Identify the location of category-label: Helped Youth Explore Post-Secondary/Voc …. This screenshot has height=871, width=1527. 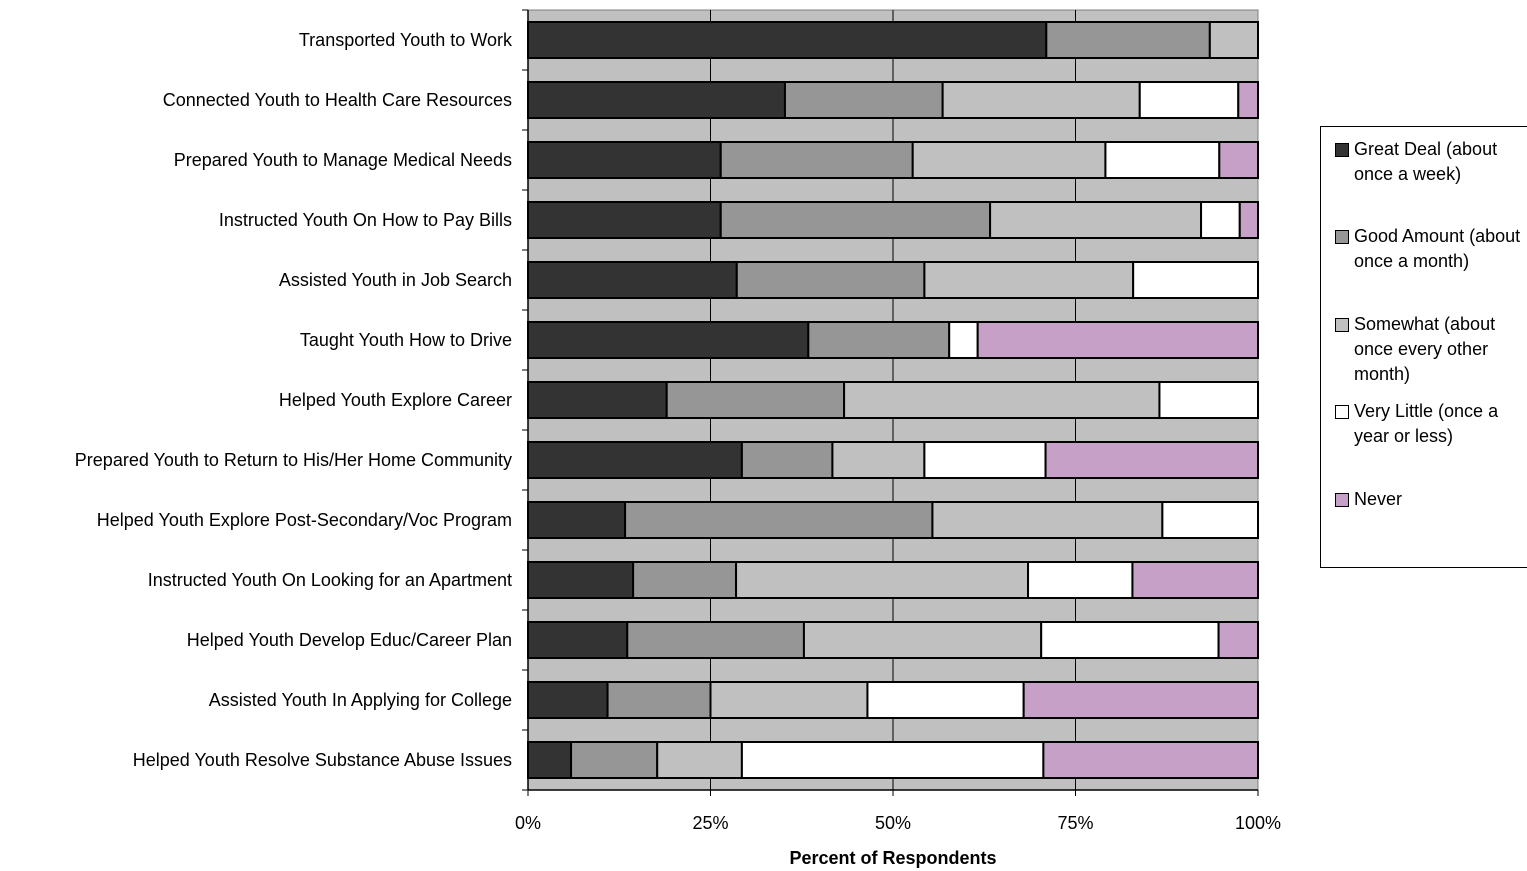
(304, 520).